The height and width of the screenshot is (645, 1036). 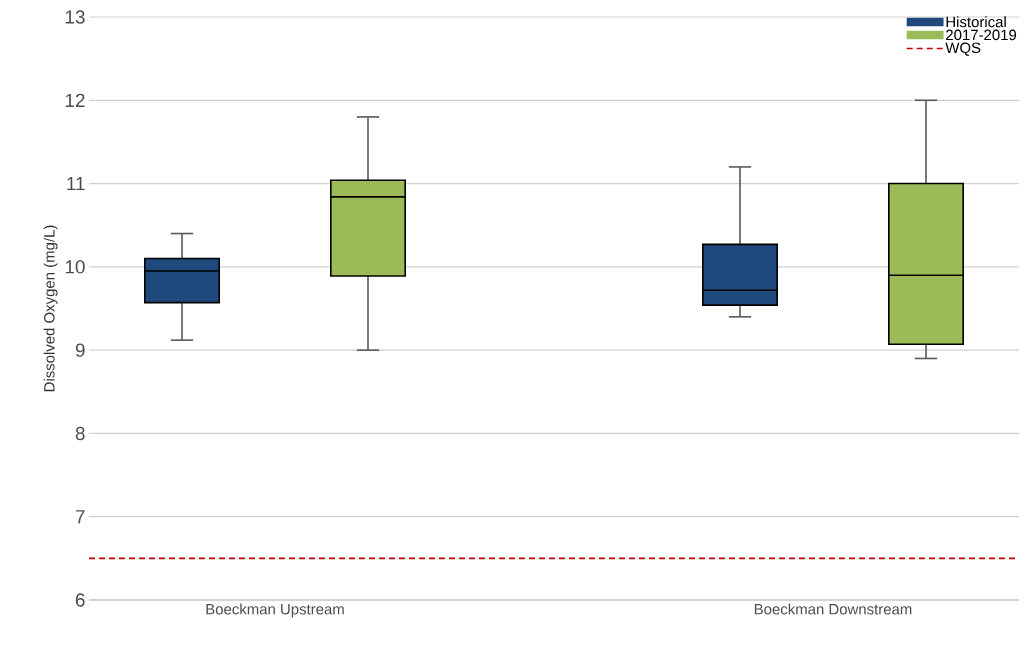 I want to click on y-axis-title: Dissolved Oxygen (mg/L), so click(x=50, y=308).